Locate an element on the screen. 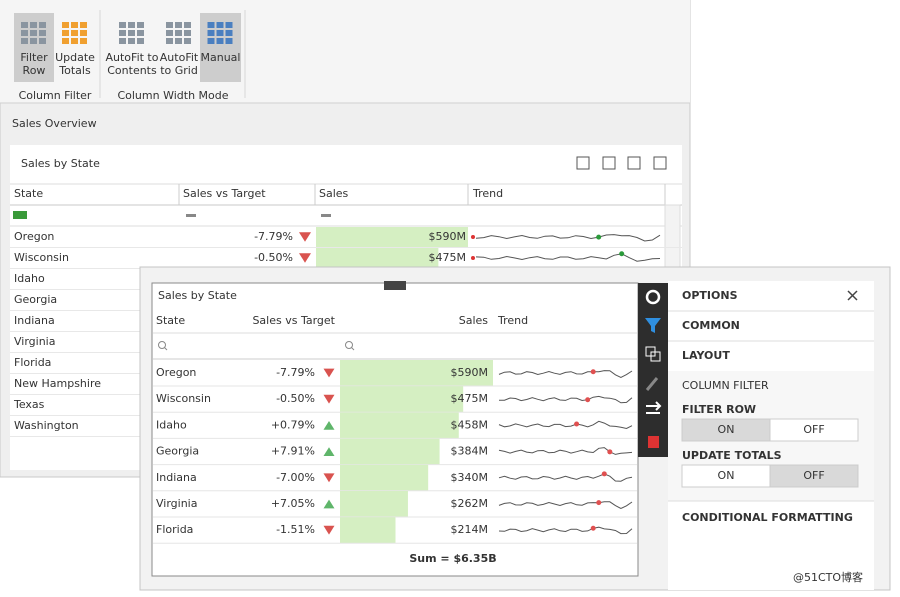 The width and height of the screenshot is (900, 597). ribbon-button-label: Manual is located at coordinates (221, 57).